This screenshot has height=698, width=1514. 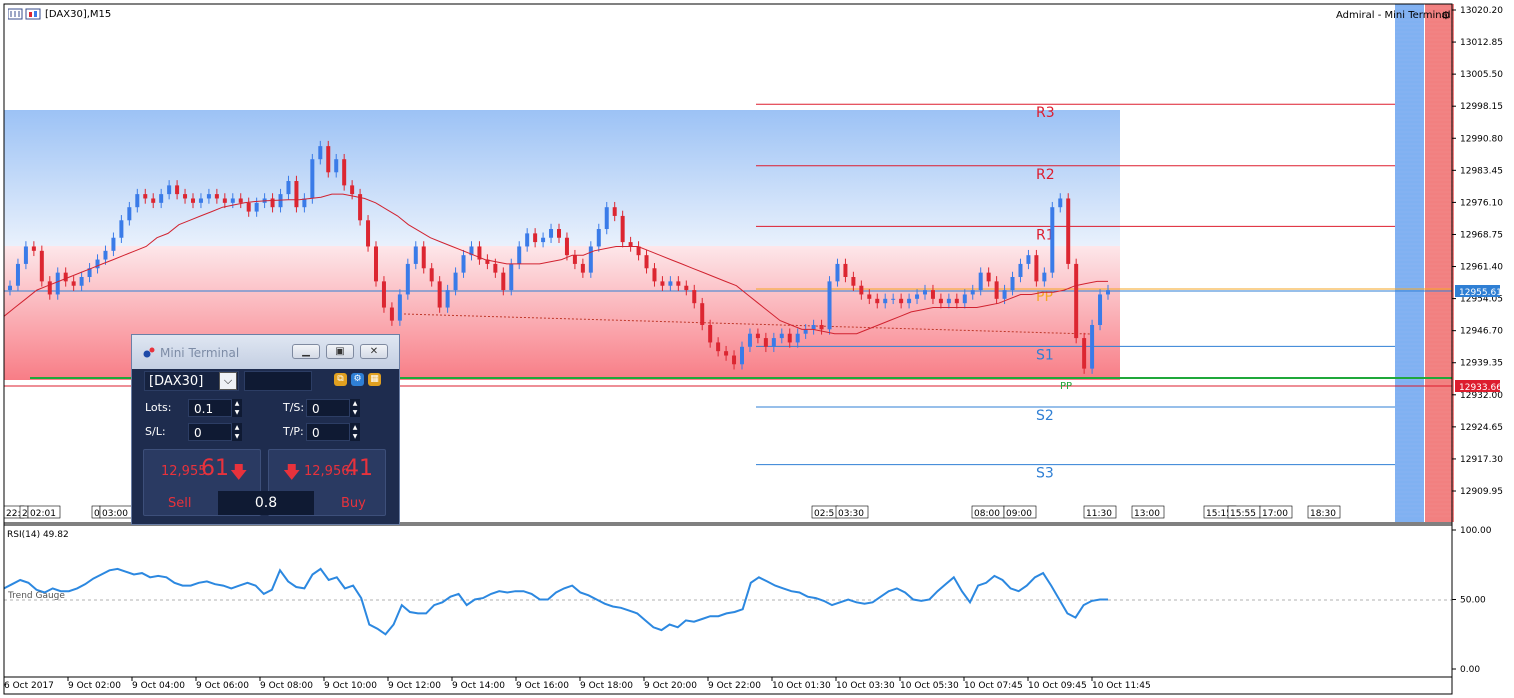 What do you see at coordinates (191, 381) in the screenshot?
I see `symbol-select: [DAX30]` at bounding box center [191, 381].